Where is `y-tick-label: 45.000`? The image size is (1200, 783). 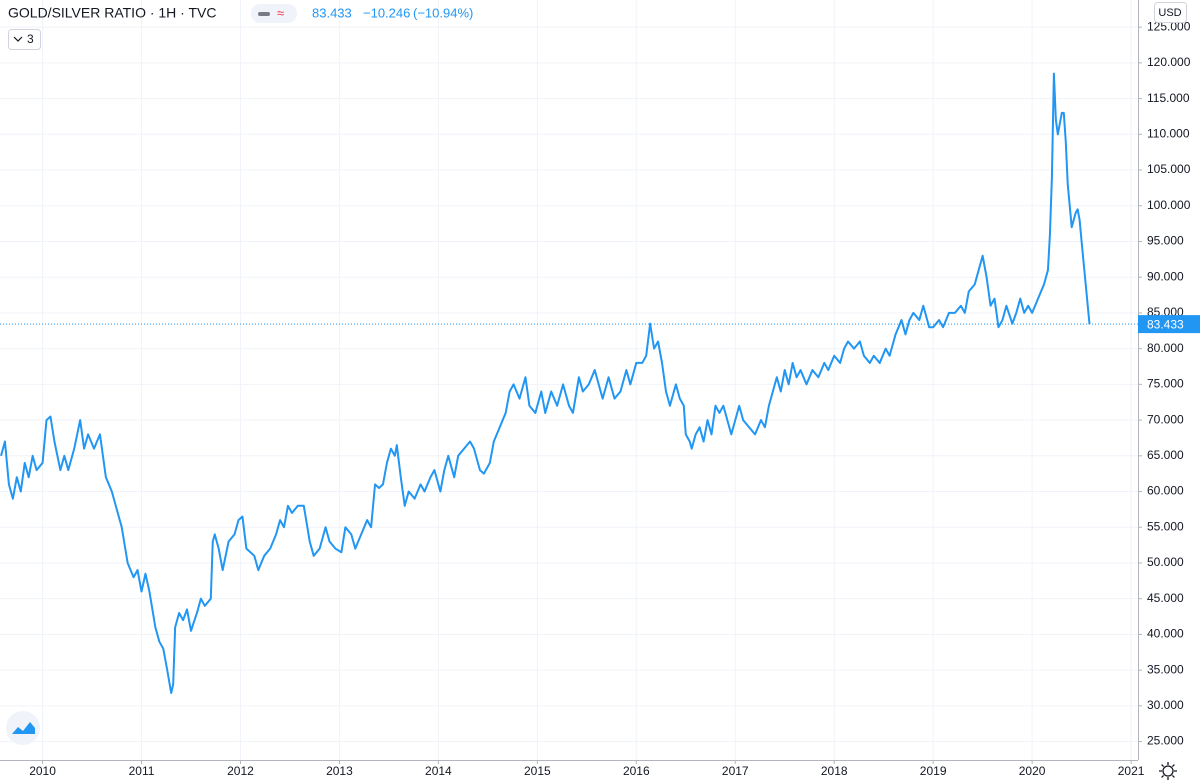
y-tick-label: 45.000 is located at coordinates (1165, 598).